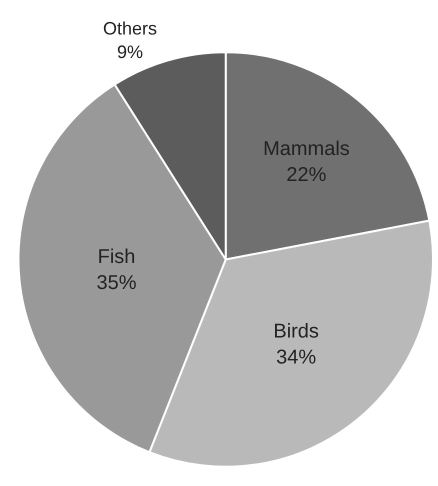 This screenshot has width=438, height=486. What do you see at coordinates (116, 283) in the screenshot?
I see `data-label: 35%` at bounding box center [116, 283].